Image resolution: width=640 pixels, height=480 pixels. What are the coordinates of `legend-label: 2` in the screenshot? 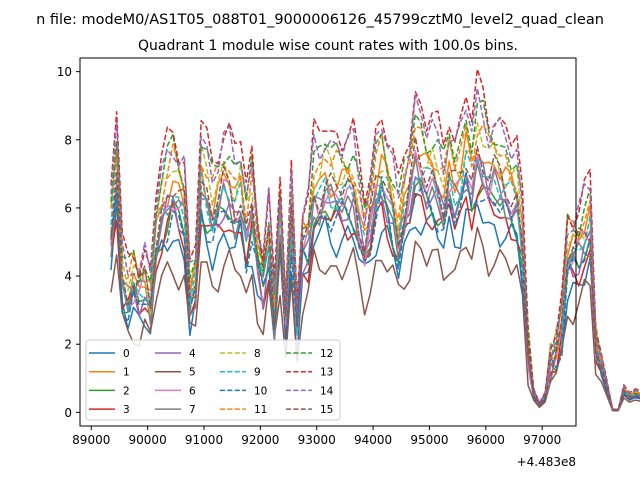 It's located at (126, 391).